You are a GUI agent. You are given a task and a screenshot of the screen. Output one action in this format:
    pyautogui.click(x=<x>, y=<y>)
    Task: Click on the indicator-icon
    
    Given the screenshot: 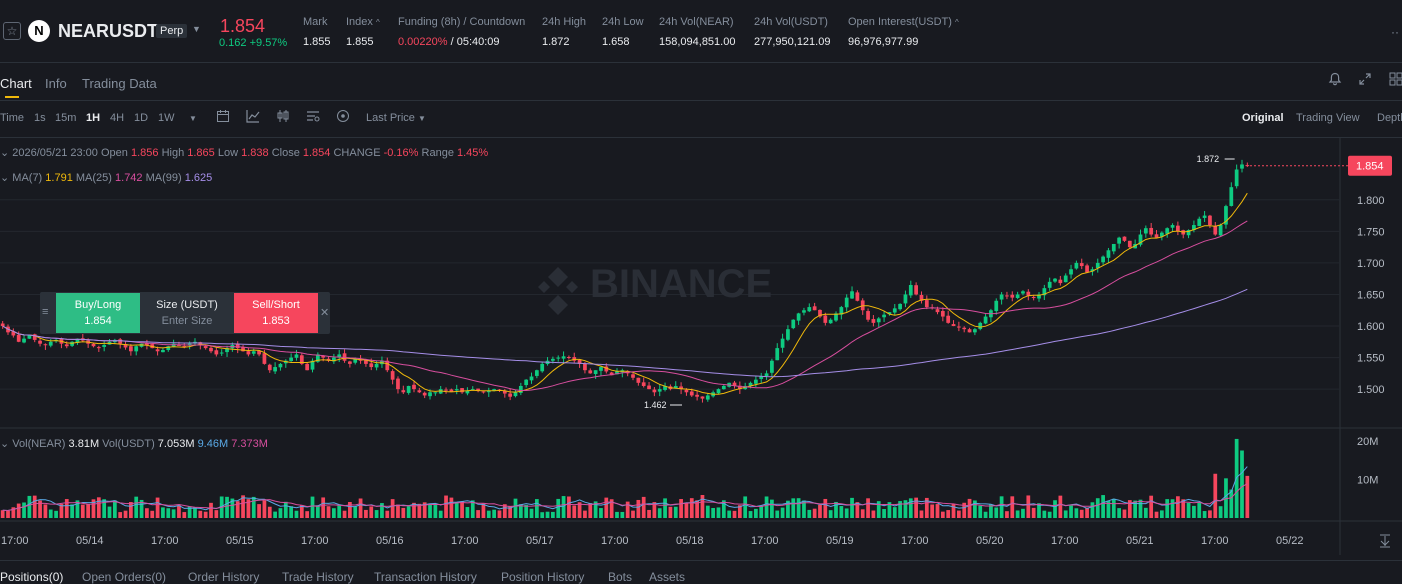 What is the action you would take?
    pyautogui.click(x=253, y=117)
    